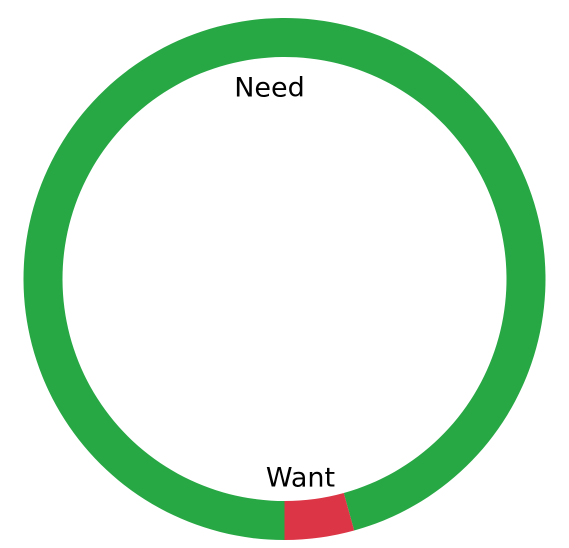  I want to click on slice-want, so click(319, 516).